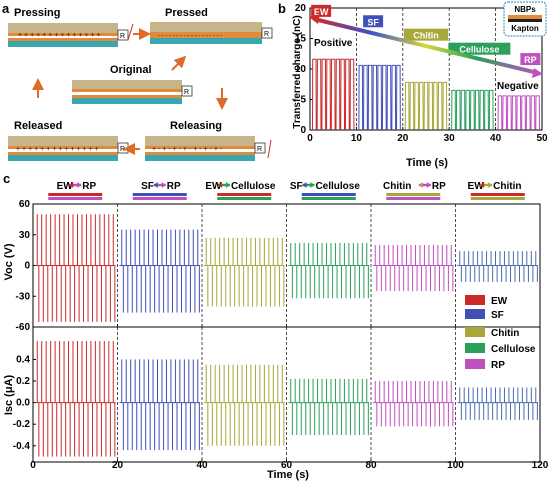  I want to click on voc-ylabel: Voc (V), so click(9, 261).